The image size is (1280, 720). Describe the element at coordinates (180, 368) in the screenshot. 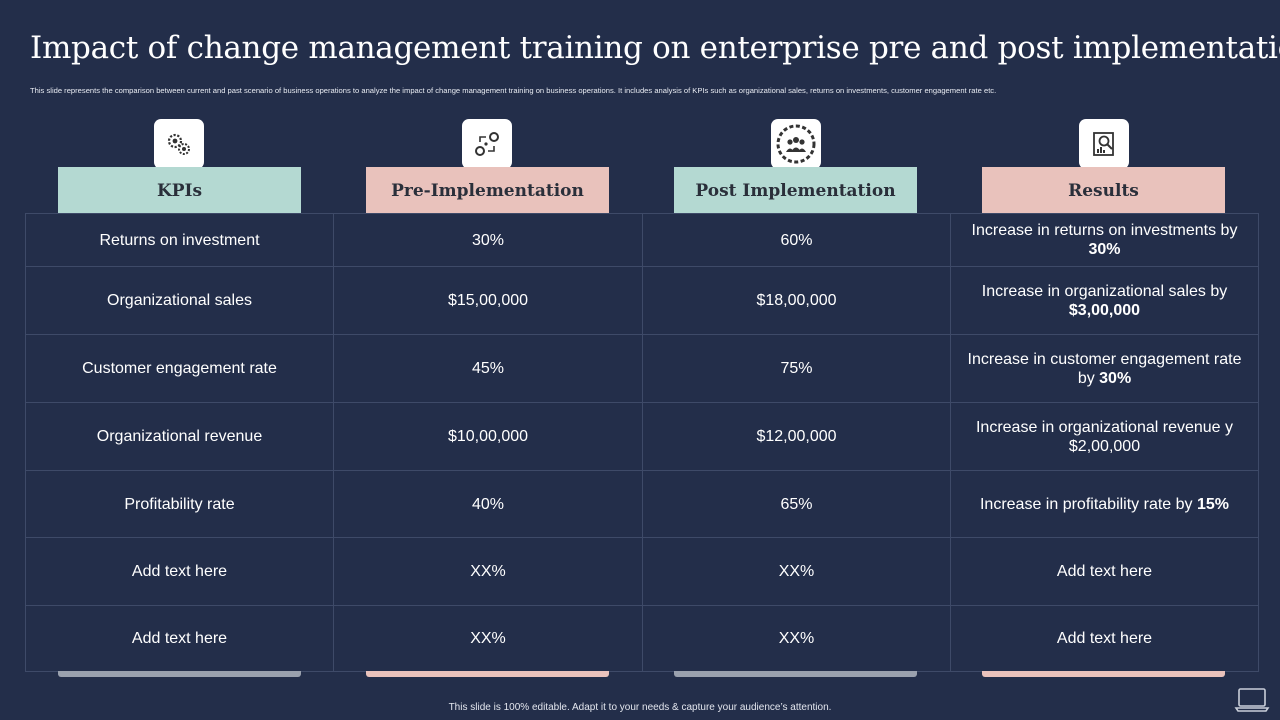

I see `kpi-cell: Customer engagement rate` at that location.